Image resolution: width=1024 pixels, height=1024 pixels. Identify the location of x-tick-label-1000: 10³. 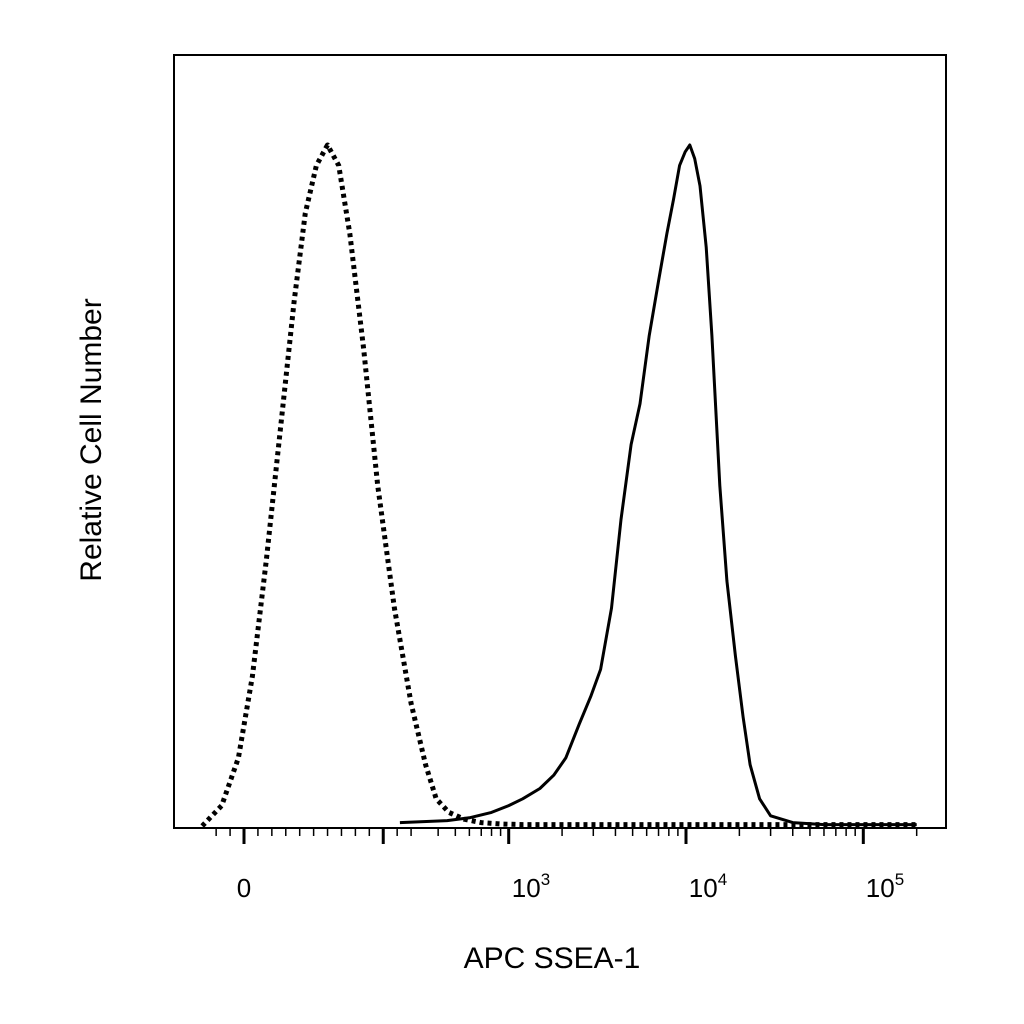
(531, 886).